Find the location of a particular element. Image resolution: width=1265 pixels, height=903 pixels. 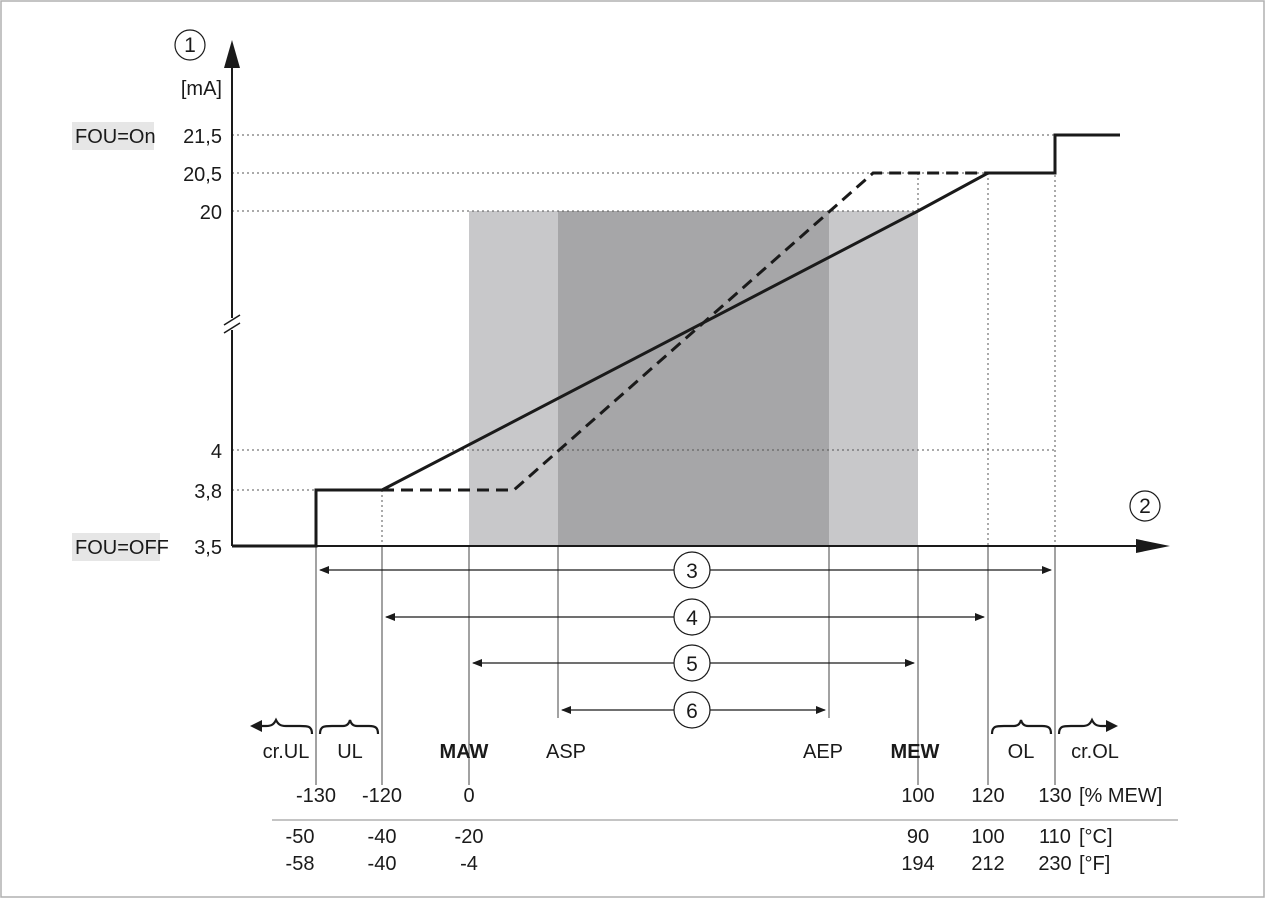

brace-cr-ul is located at coordinates (287, 726).